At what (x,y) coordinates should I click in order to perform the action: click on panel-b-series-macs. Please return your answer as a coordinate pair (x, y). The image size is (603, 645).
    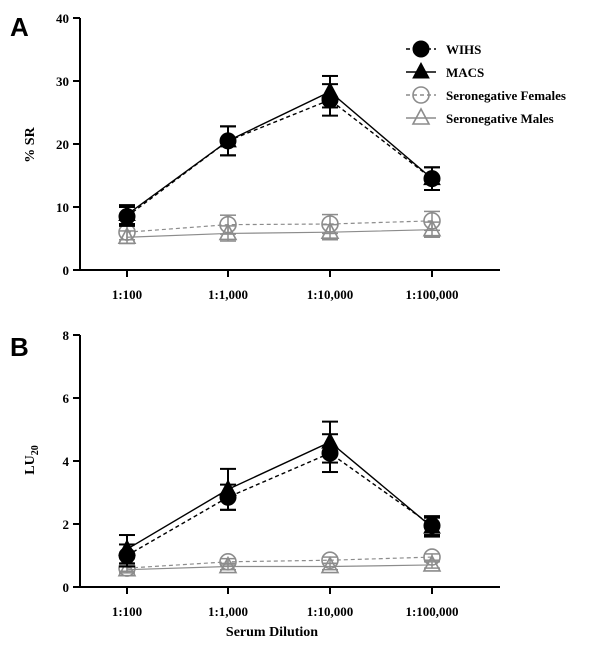
    Looking at the image, I should click on (279, 492).